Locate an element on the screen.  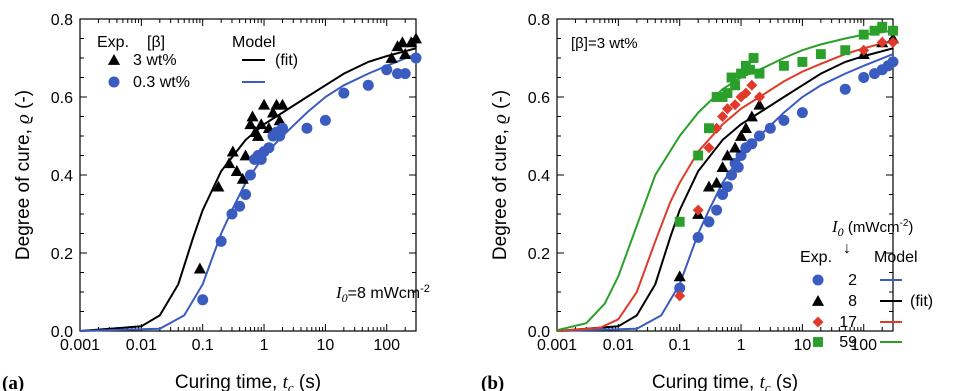
legend: Exp. [β] Model 3 wt% 0.3 wt% (fit) is located at coordinates (197, 62).